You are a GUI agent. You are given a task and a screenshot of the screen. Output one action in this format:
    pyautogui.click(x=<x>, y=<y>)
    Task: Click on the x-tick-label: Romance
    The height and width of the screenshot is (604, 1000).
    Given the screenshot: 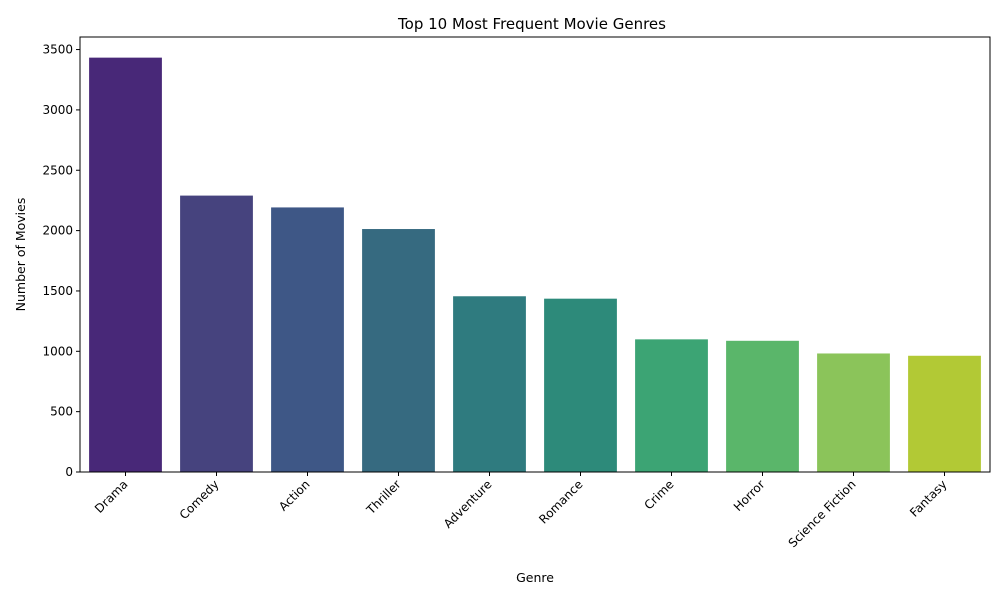 What is the action you would take?
    pyautogui.click(x=560, y=501)
    